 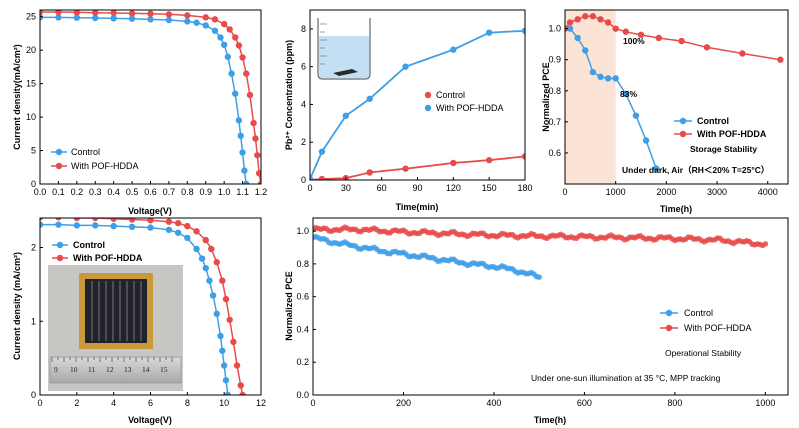 I want to click on panel-b-legend: Control With POF-HDDA, so click(x=464, y=101).